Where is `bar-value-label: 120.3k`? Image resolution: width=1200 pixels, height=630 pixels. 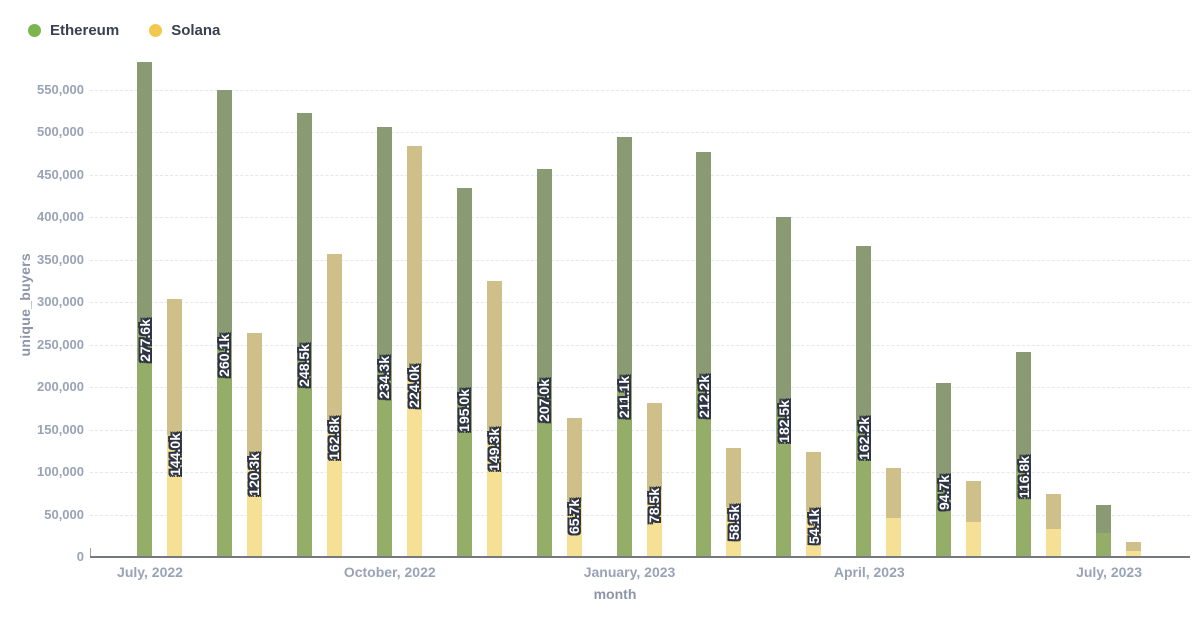 bar-value-label: 120.3k is located at coordinates (254, 474).